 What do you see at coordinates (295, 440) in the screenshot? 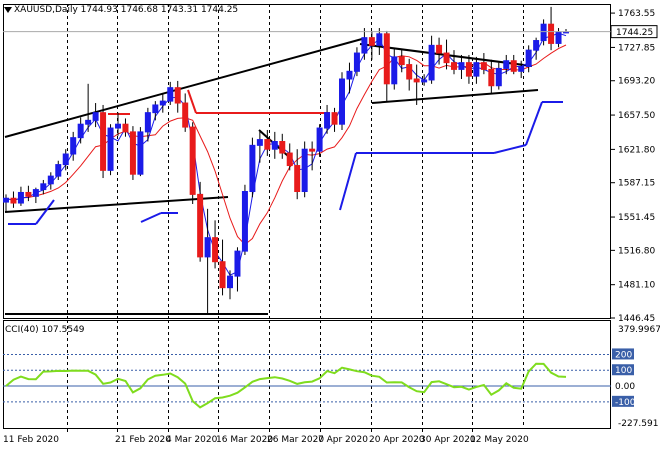
I see `date-label: 26 Mar 2020` at bounding box center [295, 440].